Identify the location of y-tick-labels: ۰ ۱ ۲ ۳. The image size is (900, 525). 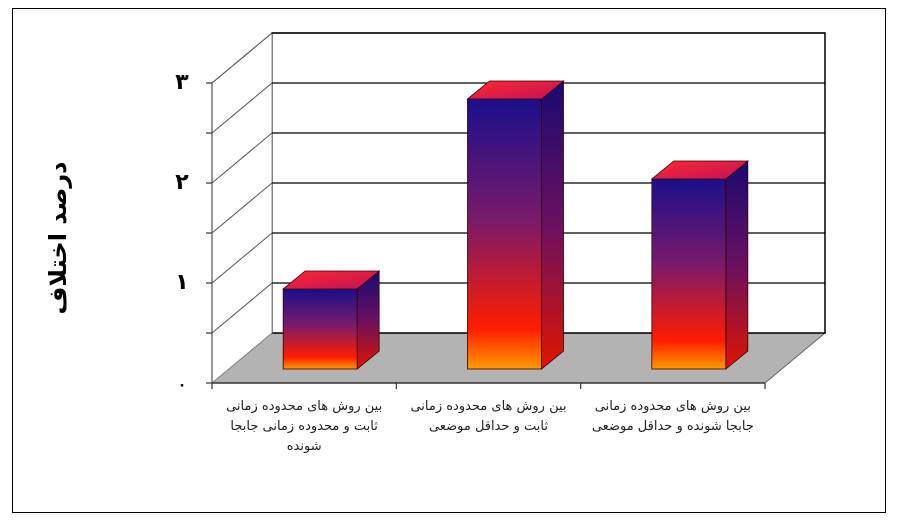
(182, 231).